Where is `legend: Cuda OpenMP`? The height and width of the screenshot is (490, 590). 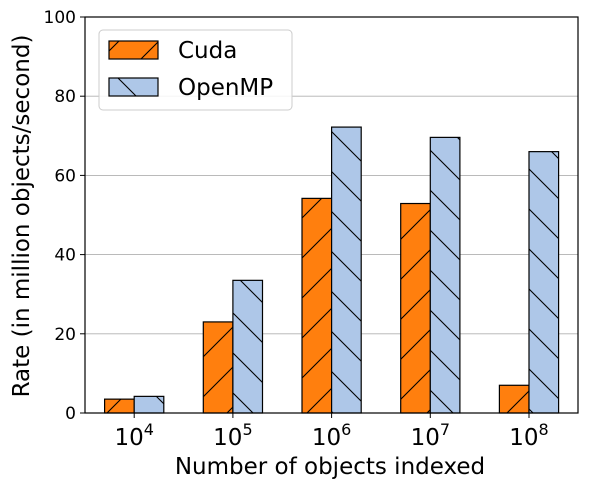 legend: Cuda OpenMP is located at coordinates (195, 70).